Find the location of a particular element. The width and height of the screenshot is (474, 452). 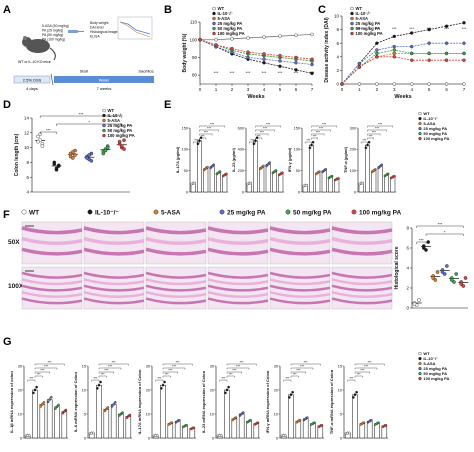

y-tick-label: 4 is located at coordinates (407, 268).